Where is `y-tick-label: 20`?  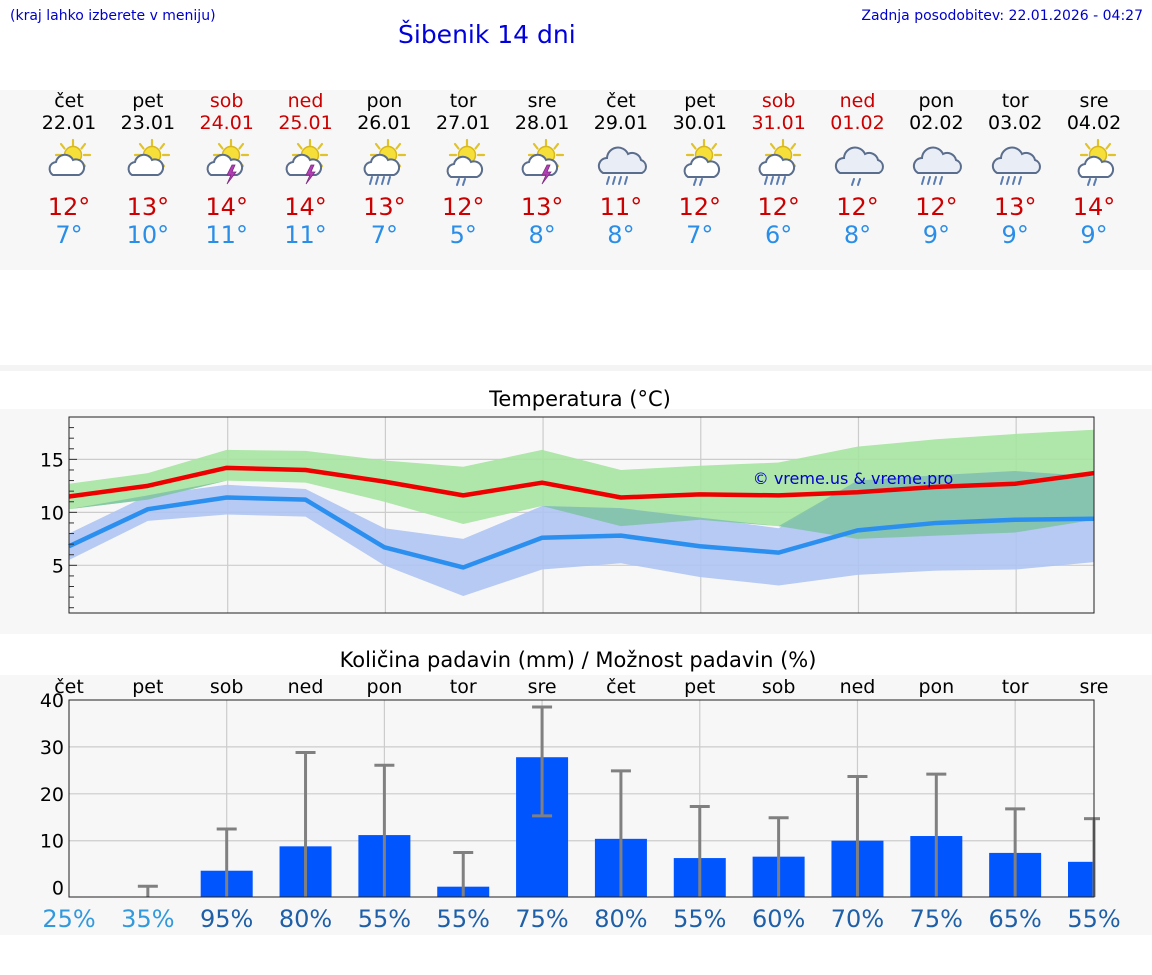
y-tick-label: 20 is located at coordinates (52, 795).